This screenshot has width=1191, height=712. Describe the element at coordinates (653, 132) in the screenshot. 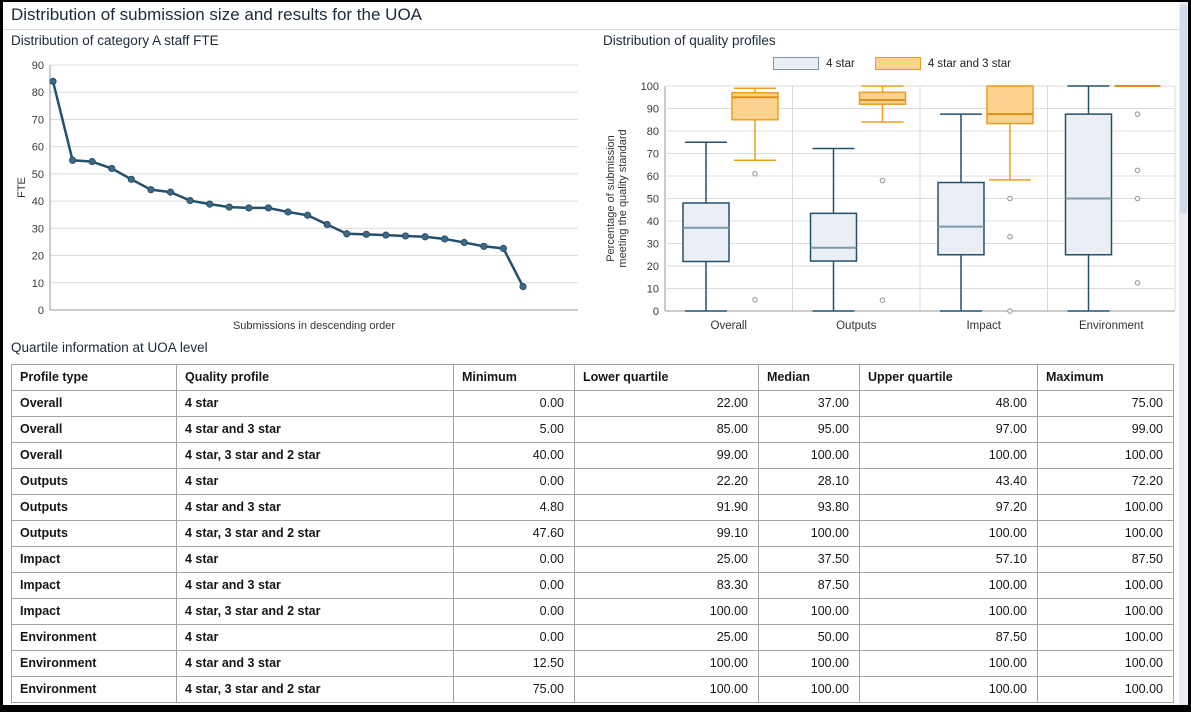

I see `svg-text: 80` at that location.